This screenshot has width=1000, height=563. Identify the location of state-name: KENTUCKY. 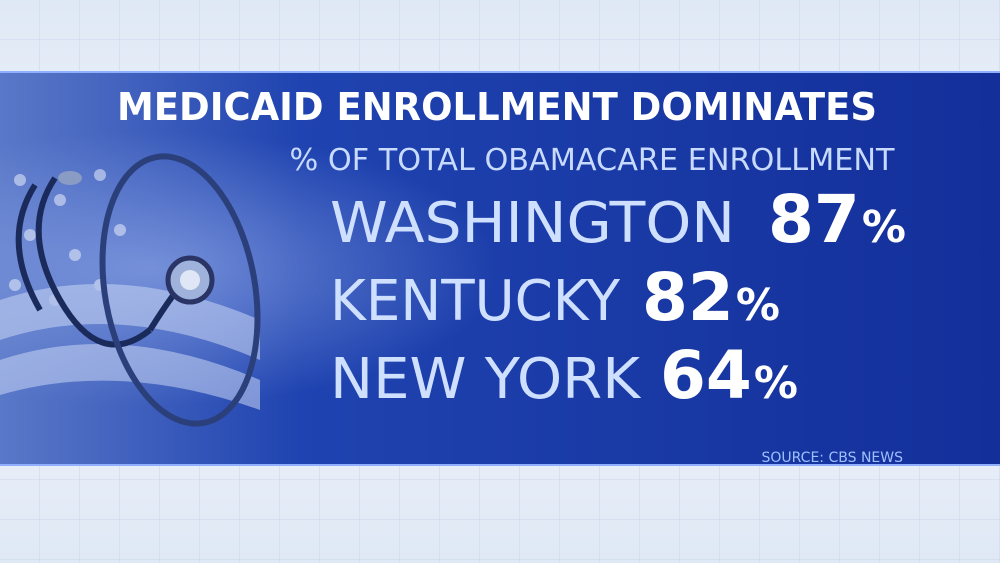
(475, 301).